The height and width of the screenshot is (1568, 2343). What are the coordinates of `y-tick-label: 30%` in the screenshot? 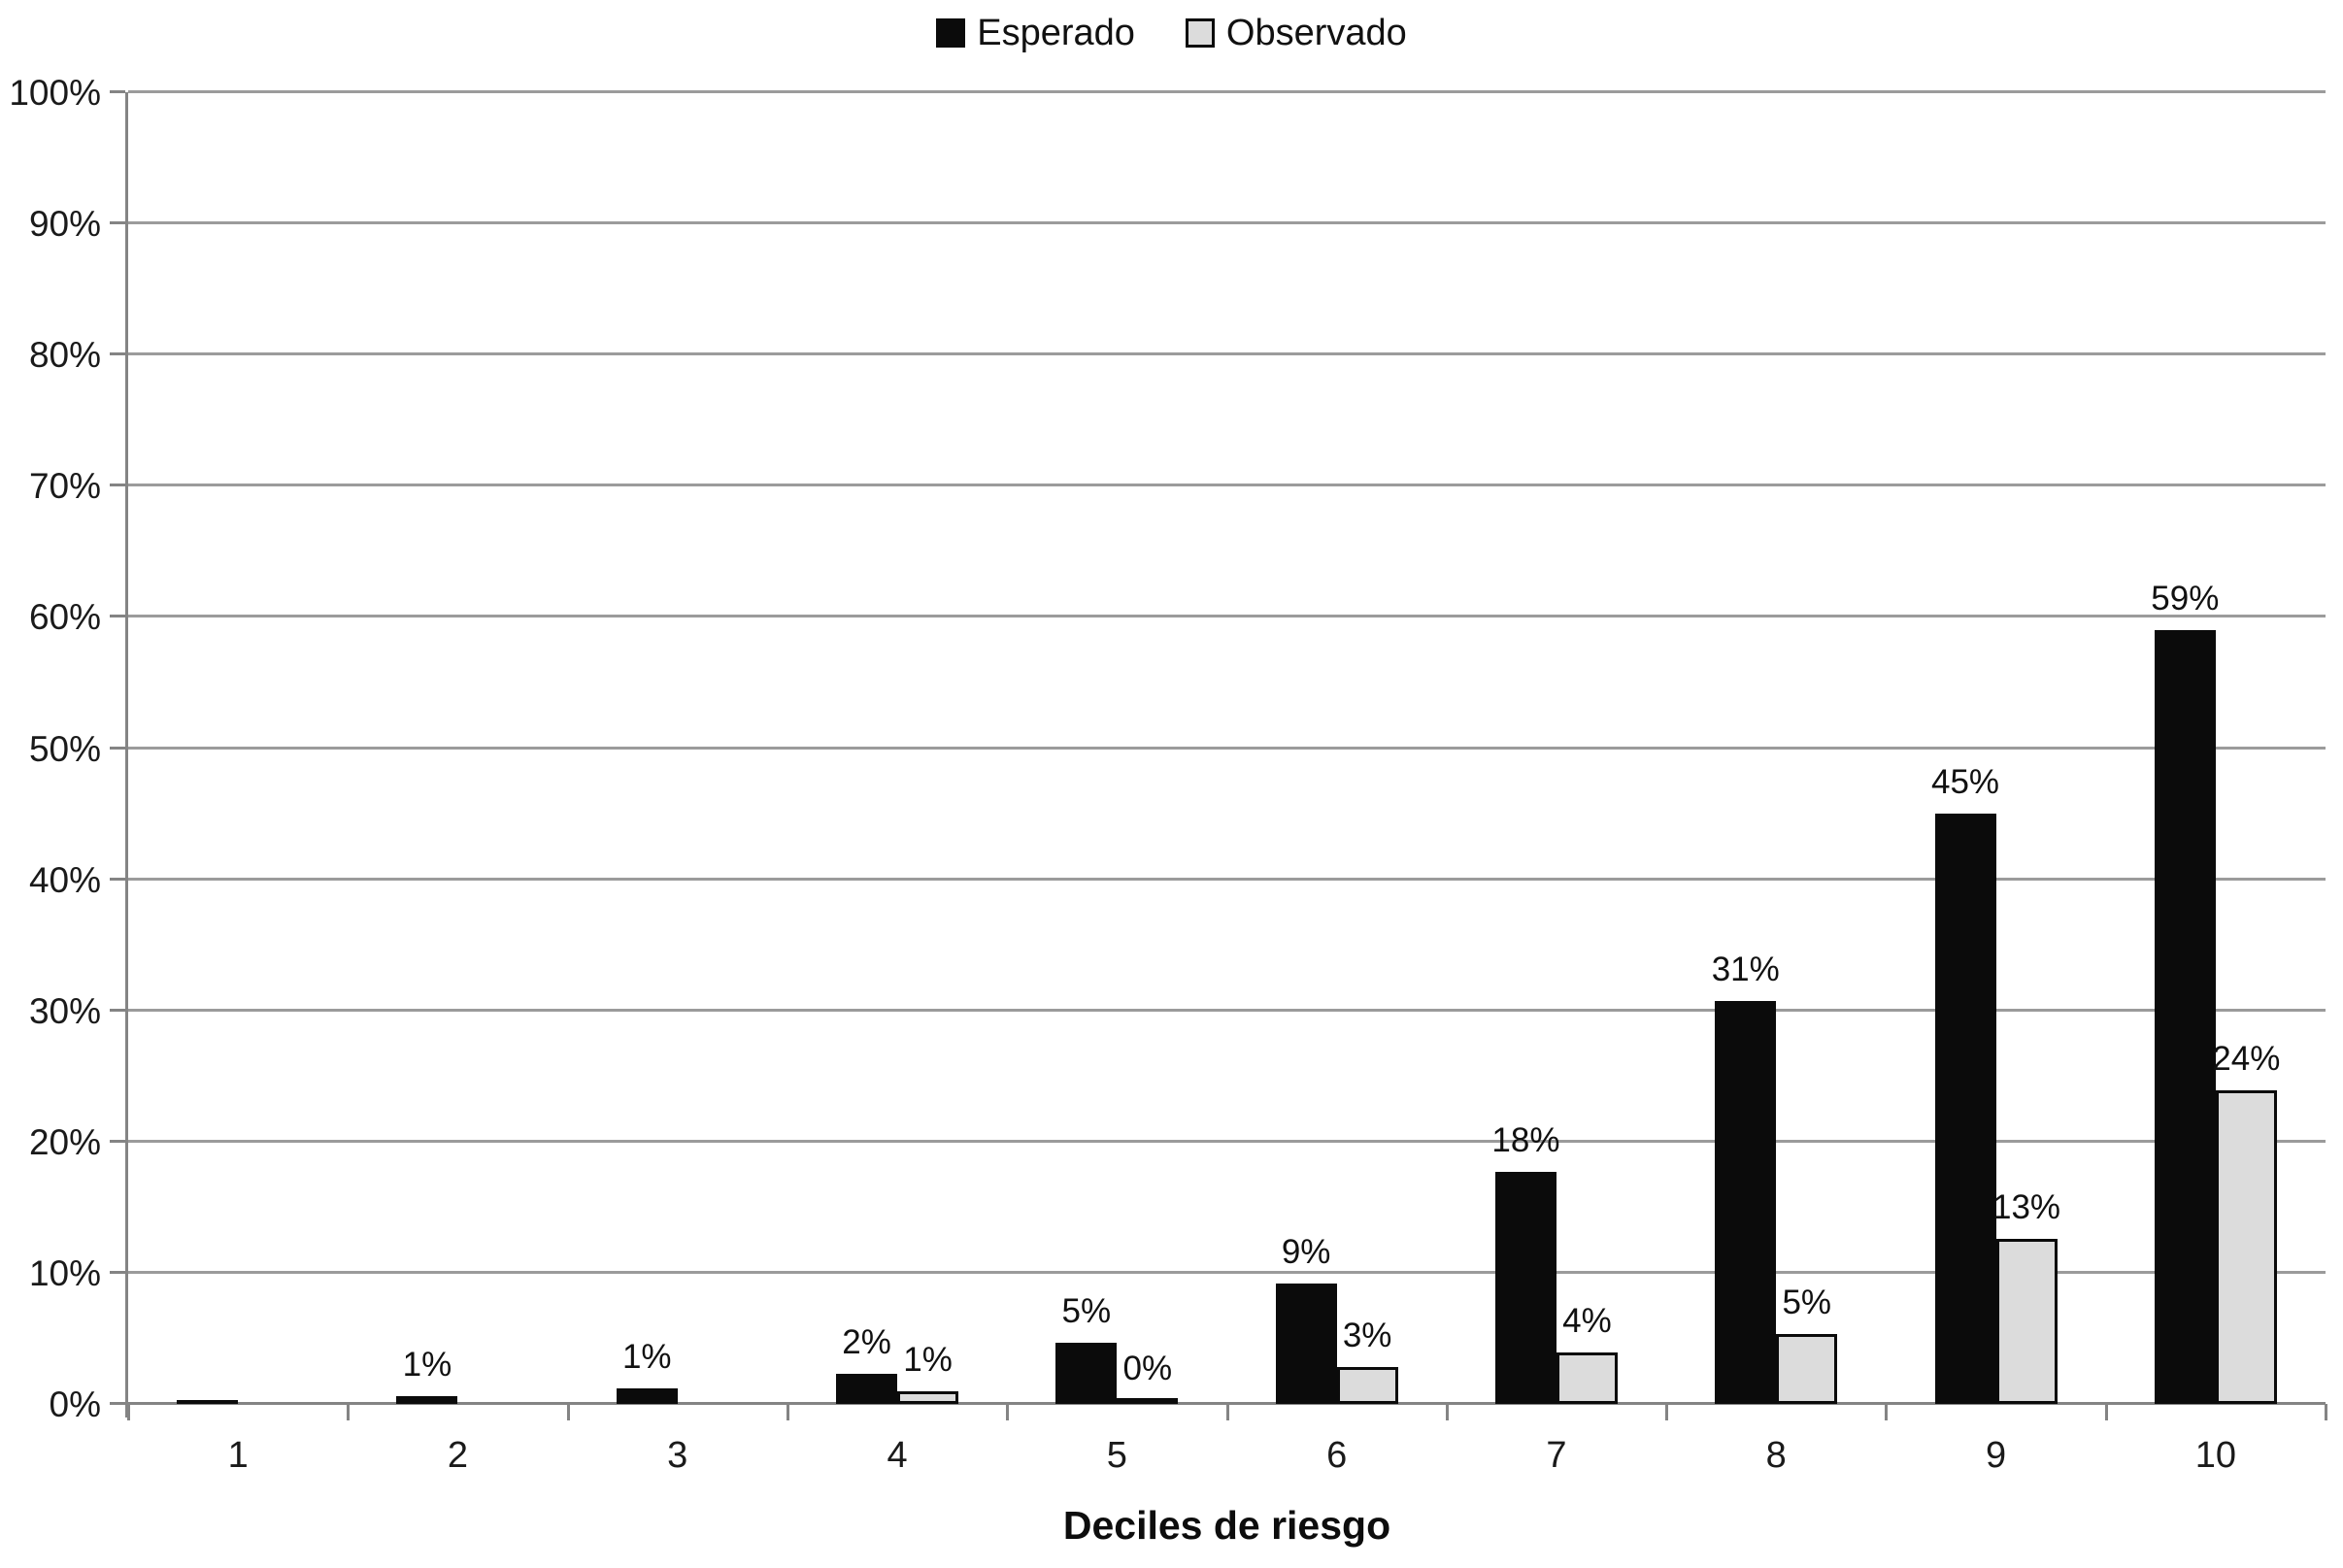 It's located at (64, 1011).